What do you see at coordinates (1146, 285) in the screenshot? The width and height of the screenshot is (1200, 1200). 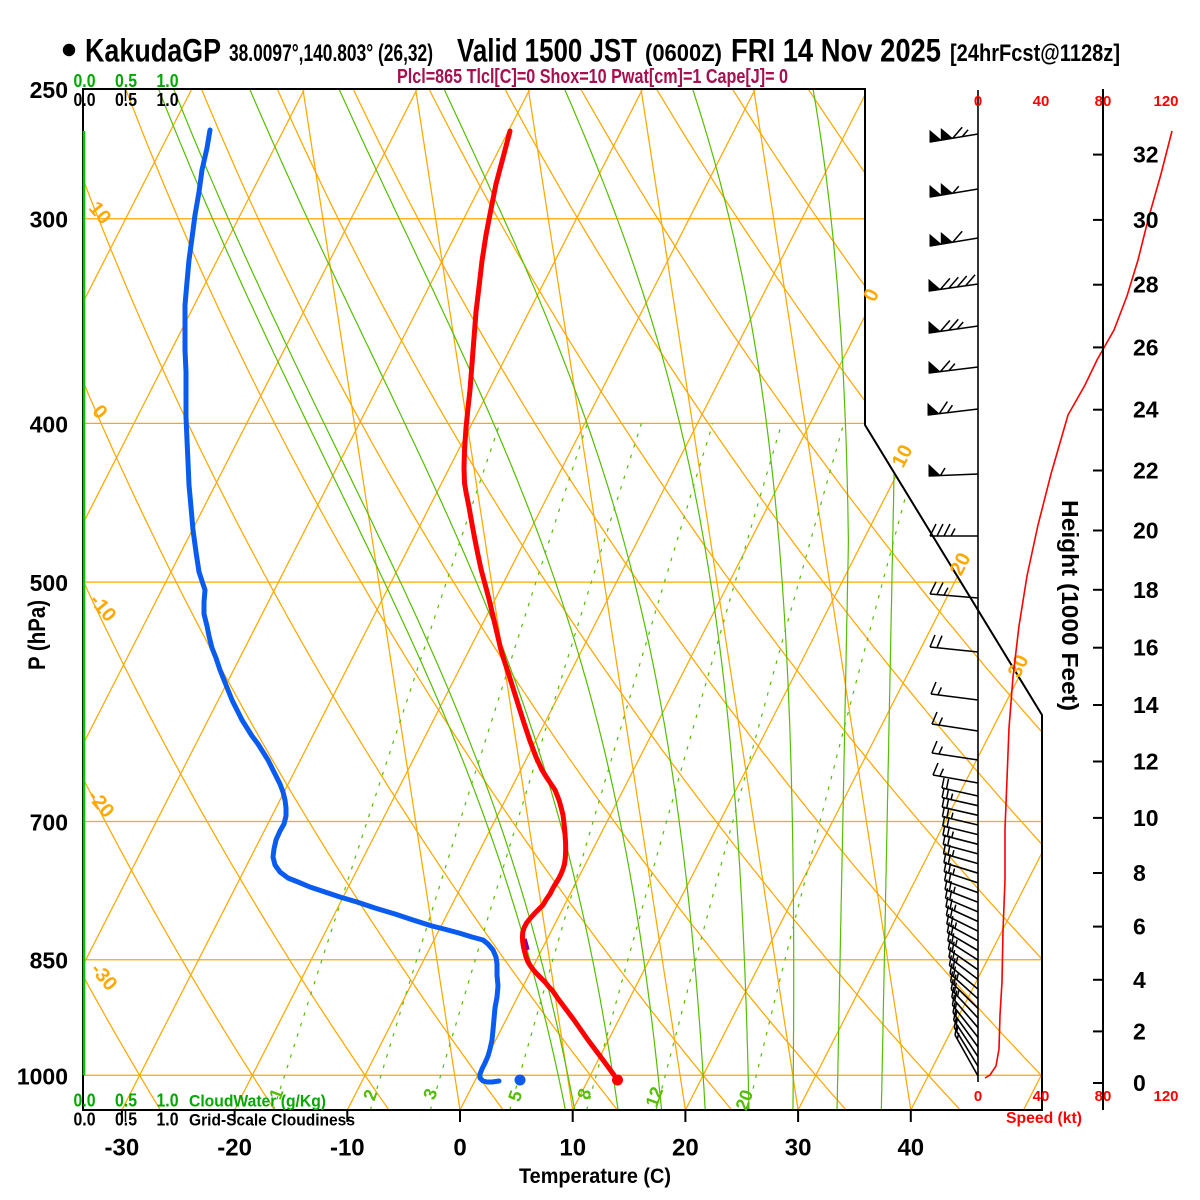 I see `svg-text: 28` at bounding box center [1146, 285].